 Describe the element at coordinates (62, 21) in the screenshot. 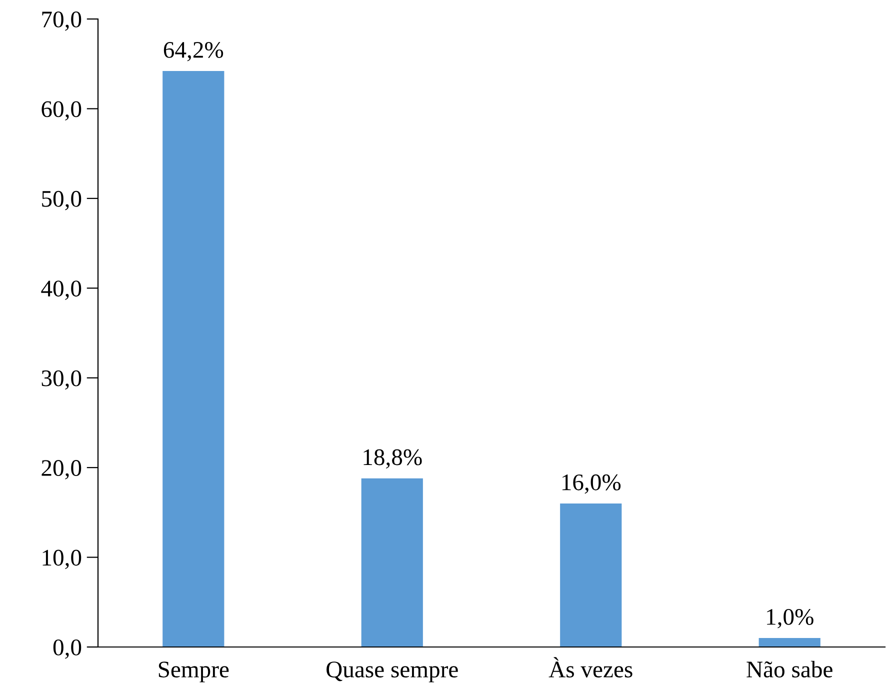

I see `y-tick-label: 70,0` at that location.